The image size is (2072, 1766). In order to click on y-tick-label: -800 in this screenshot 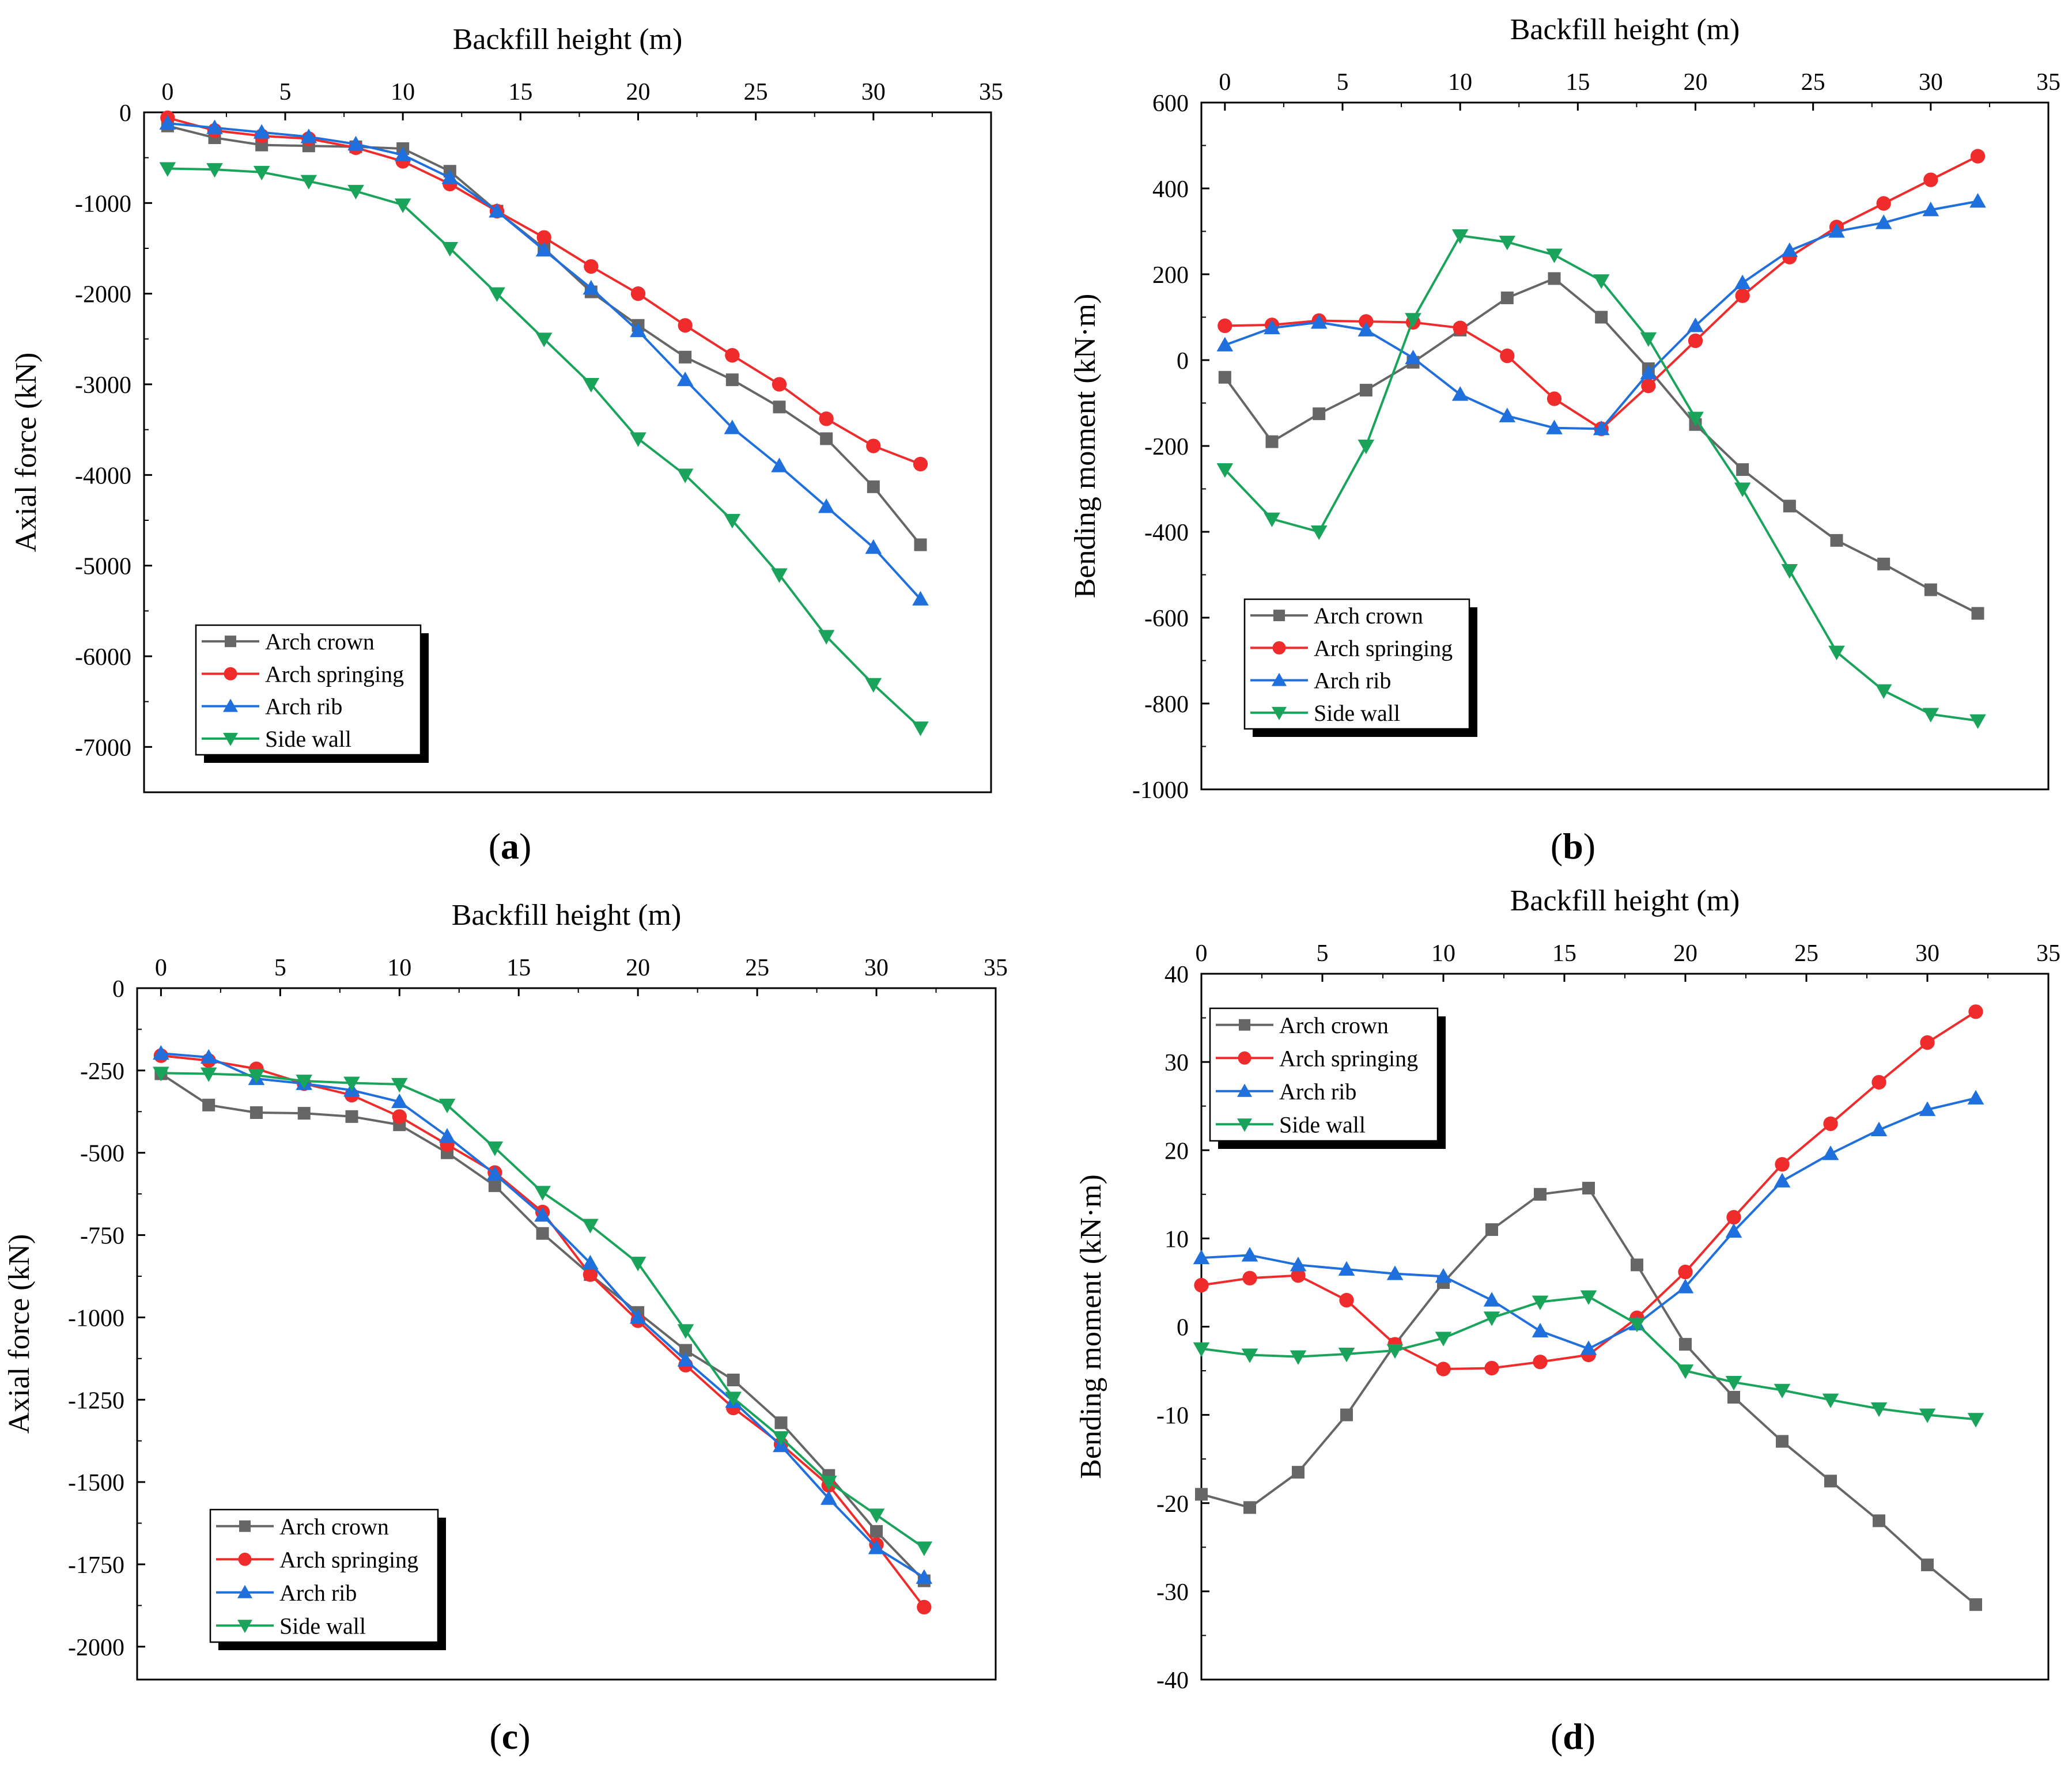, I will do `click(1166, 704)`.